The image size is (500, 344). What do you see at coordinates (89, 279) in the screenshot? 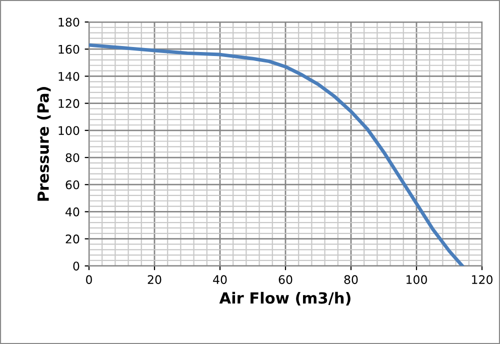
I see `x-tick-label: 0` at bounding box center [89, 279].